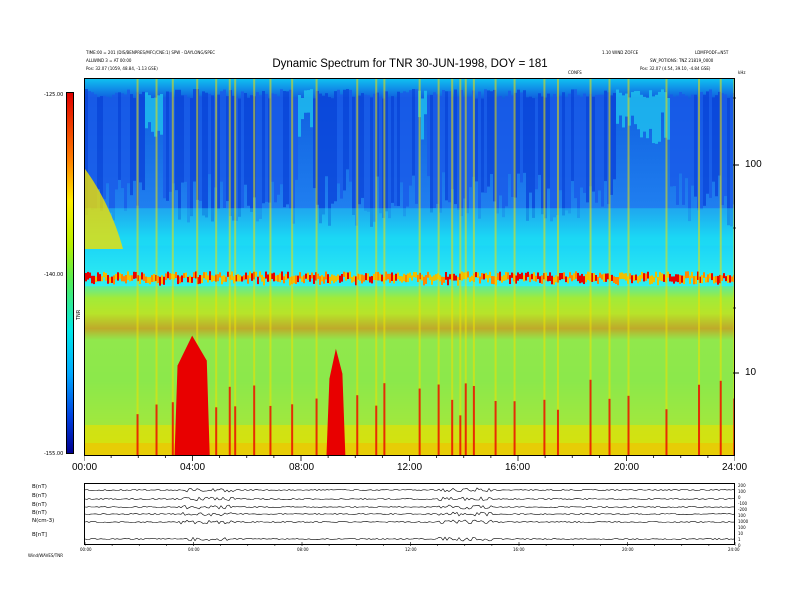  I want to click on ts-label-1: B(nT), so click(39, 487).